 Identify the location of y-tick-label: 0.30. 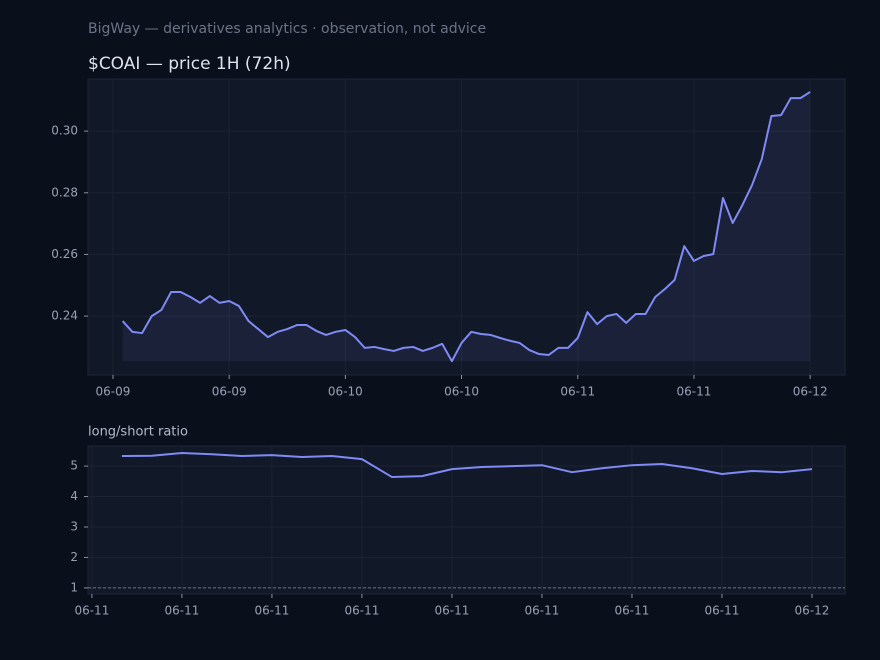
(64, 131).